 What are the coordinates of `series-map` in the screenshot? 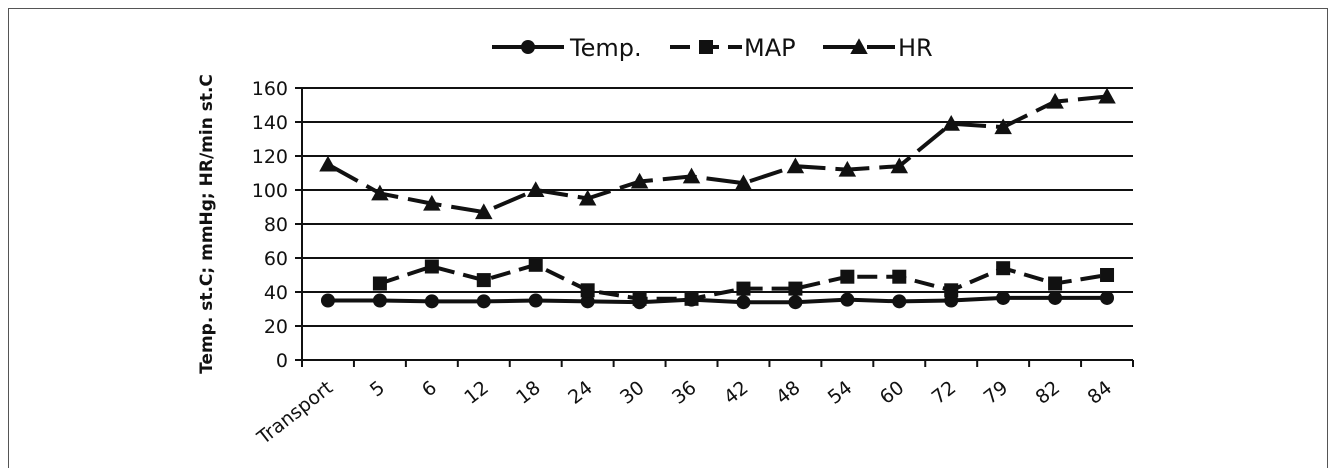 It's located at (743, 281).